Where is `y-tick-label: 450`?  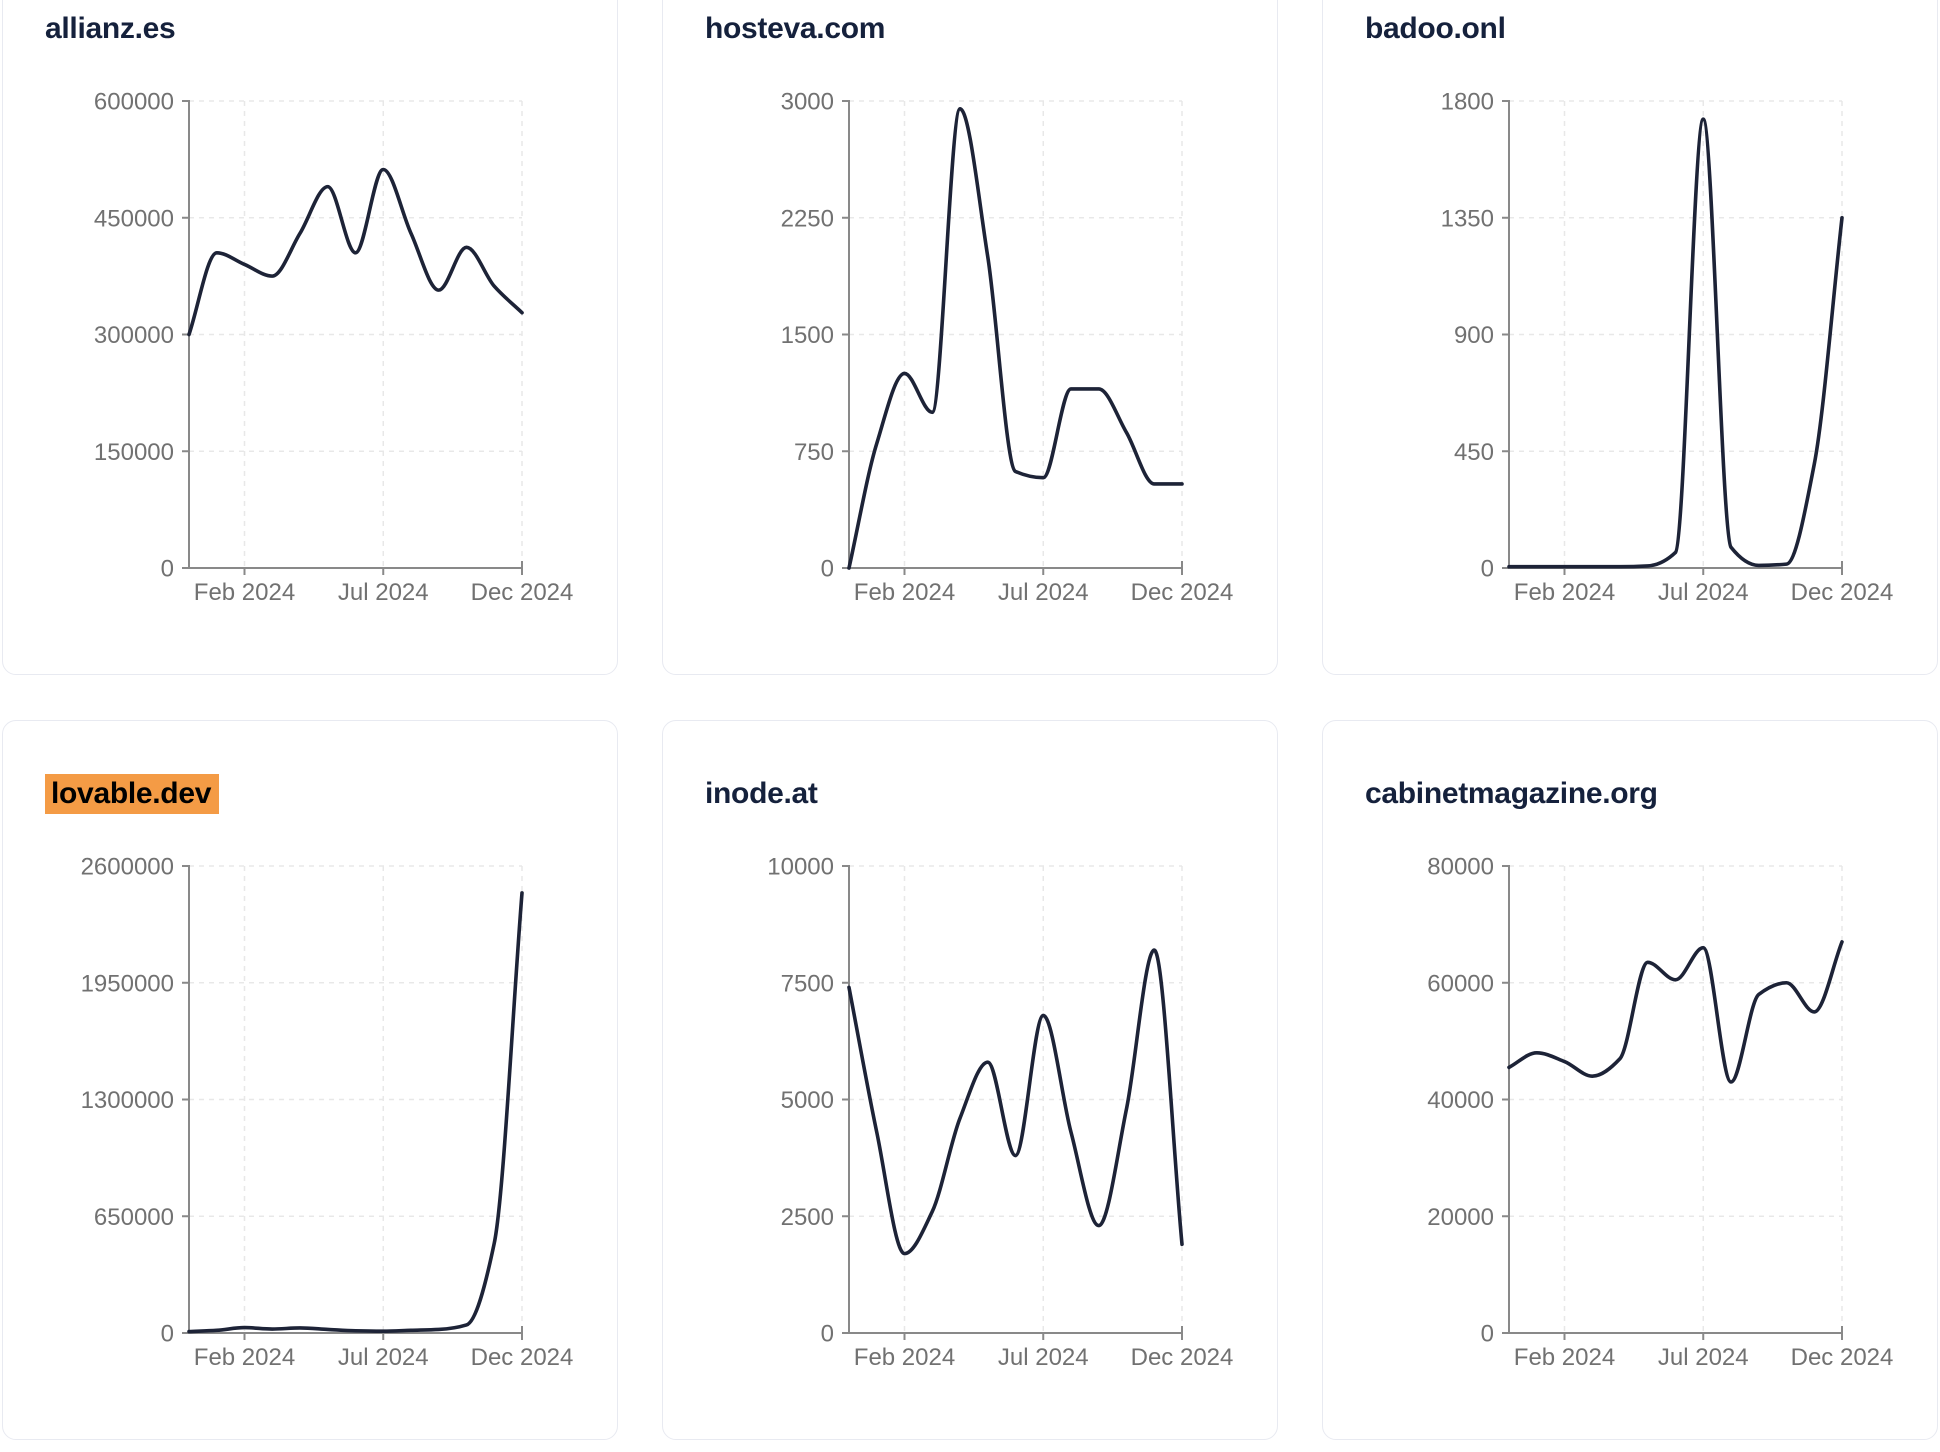 y-tick-label: 450 is located at coordinates (1474, 452).